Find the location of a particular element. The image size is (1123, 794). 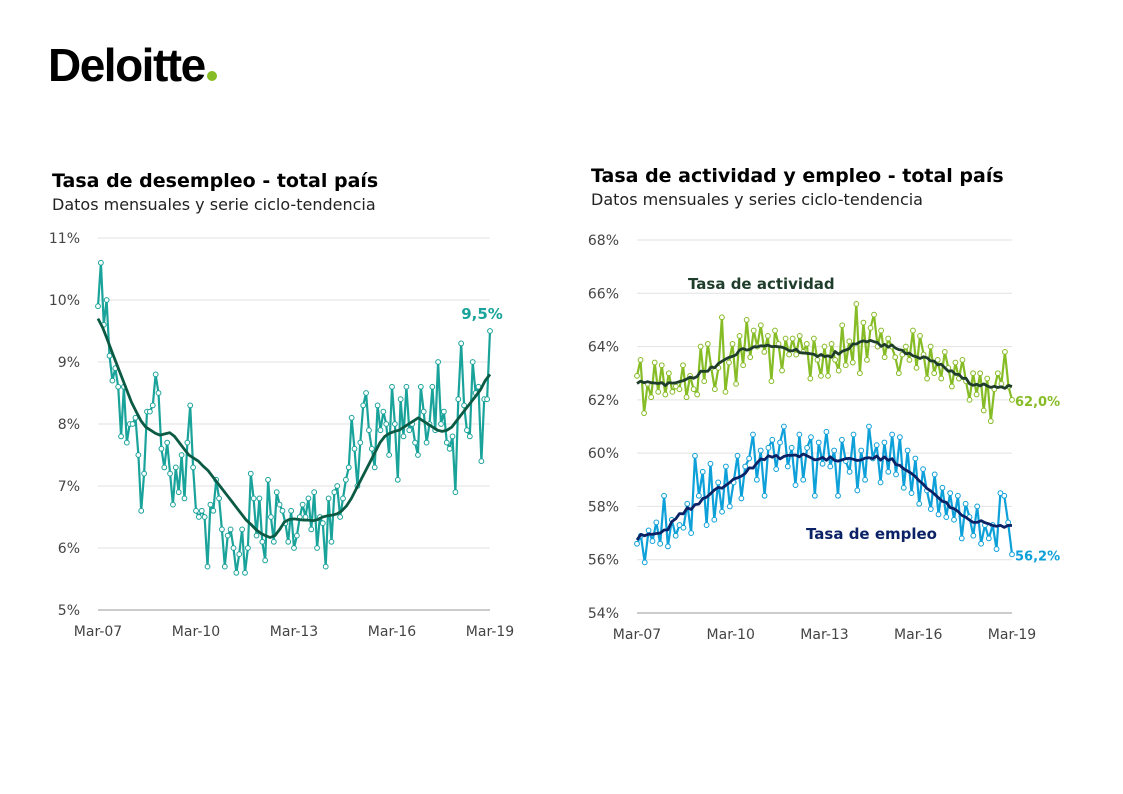

chart2-employment-monthly-line is located at coordinates (825, 494).